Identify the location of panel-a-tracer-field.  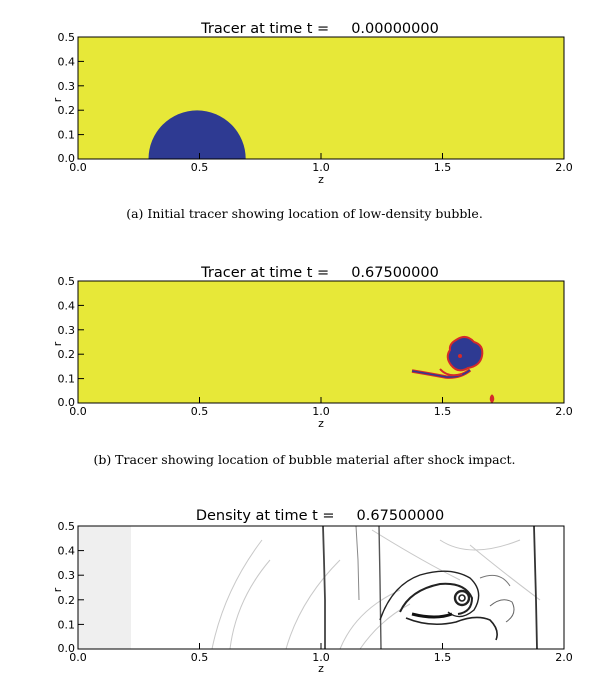
(321, 98).